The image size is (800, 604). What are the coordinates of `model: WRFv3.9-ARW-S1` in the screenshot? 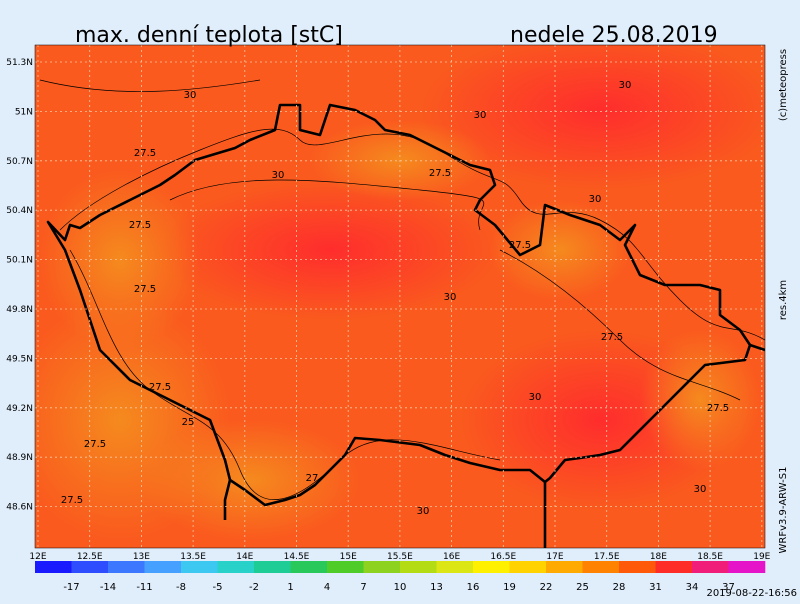 It's located at (783, 510).